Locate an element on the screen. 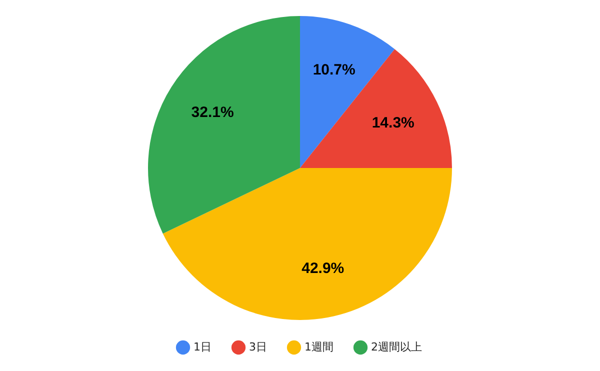  legend-label: 1日 is located at coordinates (203, 347).